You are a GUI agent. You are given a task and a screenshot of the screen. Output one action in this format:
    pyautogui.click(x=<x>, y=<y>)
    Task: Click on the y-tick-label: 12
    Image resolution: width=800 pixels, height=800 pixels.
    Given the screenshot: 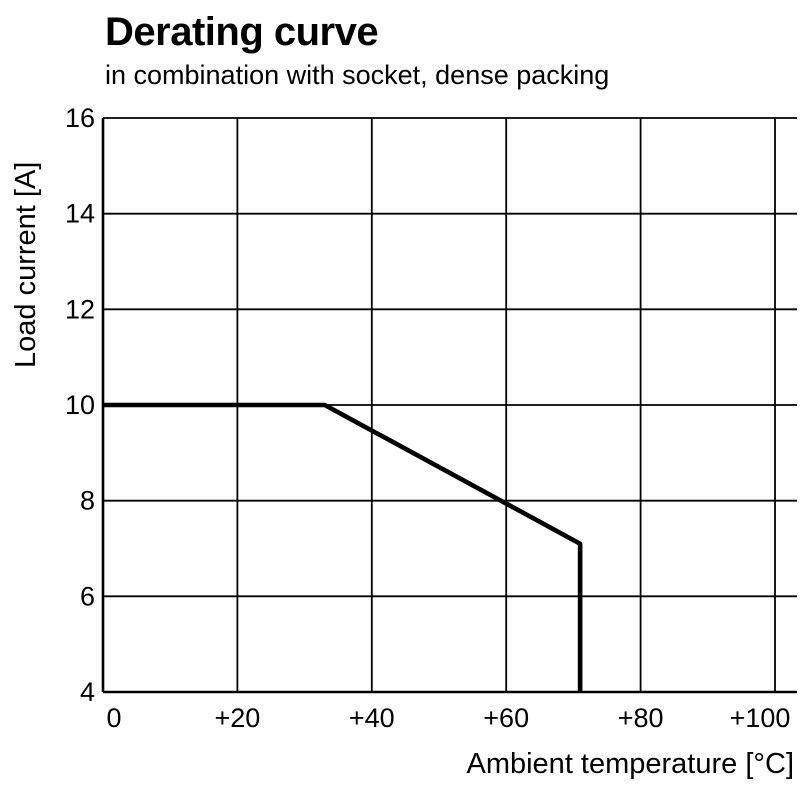 What is the action you would take?
    pyautogui.click(x=80, y=309)
    